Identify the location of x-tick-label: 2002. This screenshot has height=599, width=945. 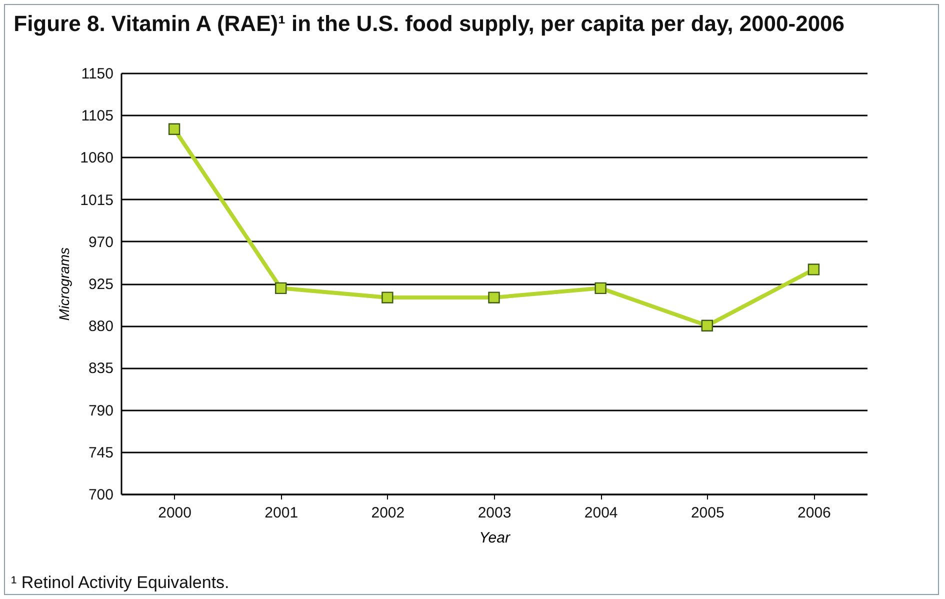
(388, 513).